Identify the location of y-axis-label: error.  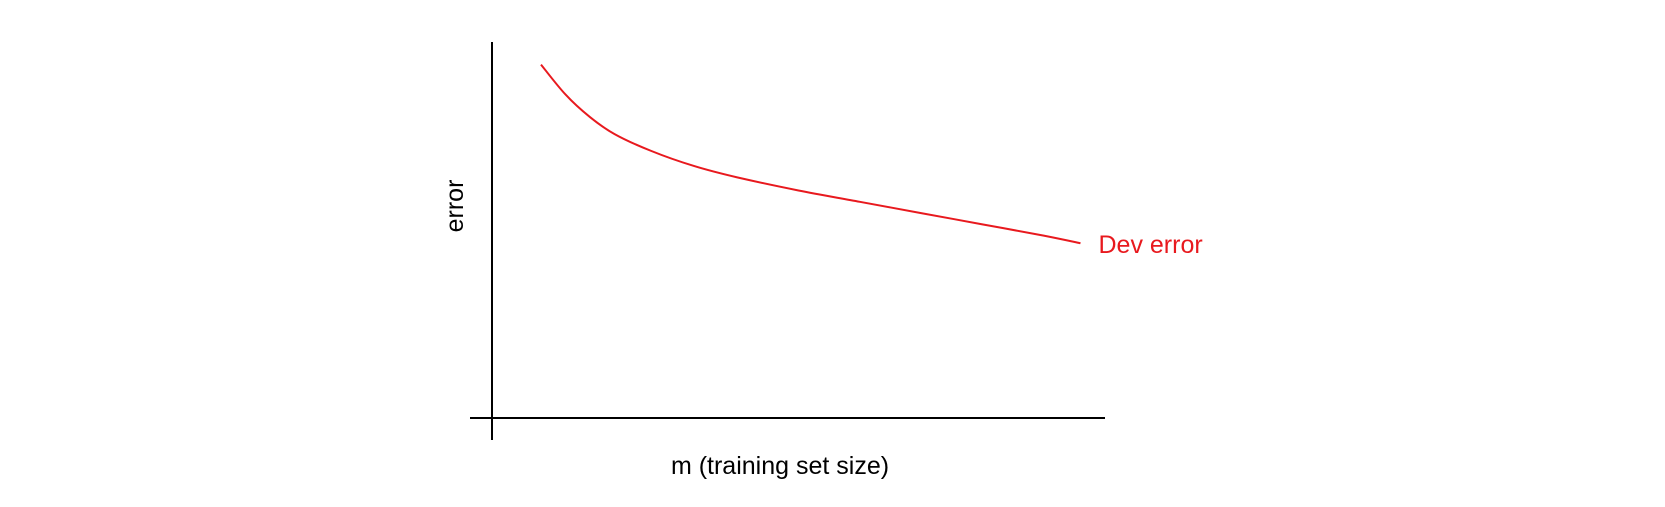
(455, 206).